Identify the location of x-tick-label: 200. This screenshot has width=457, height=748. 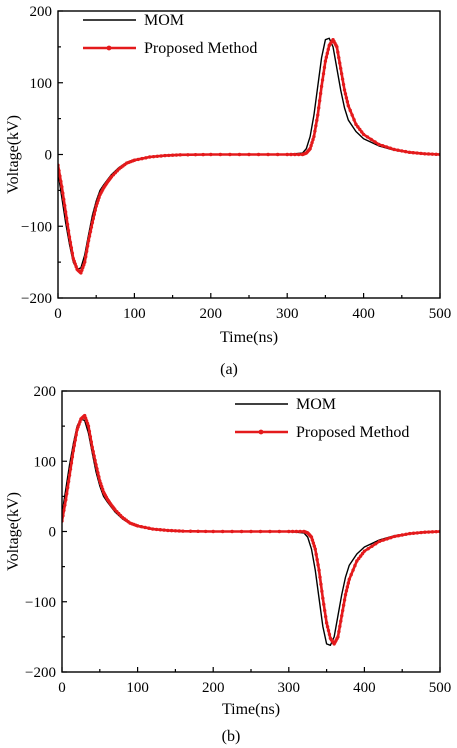
(213, 688).